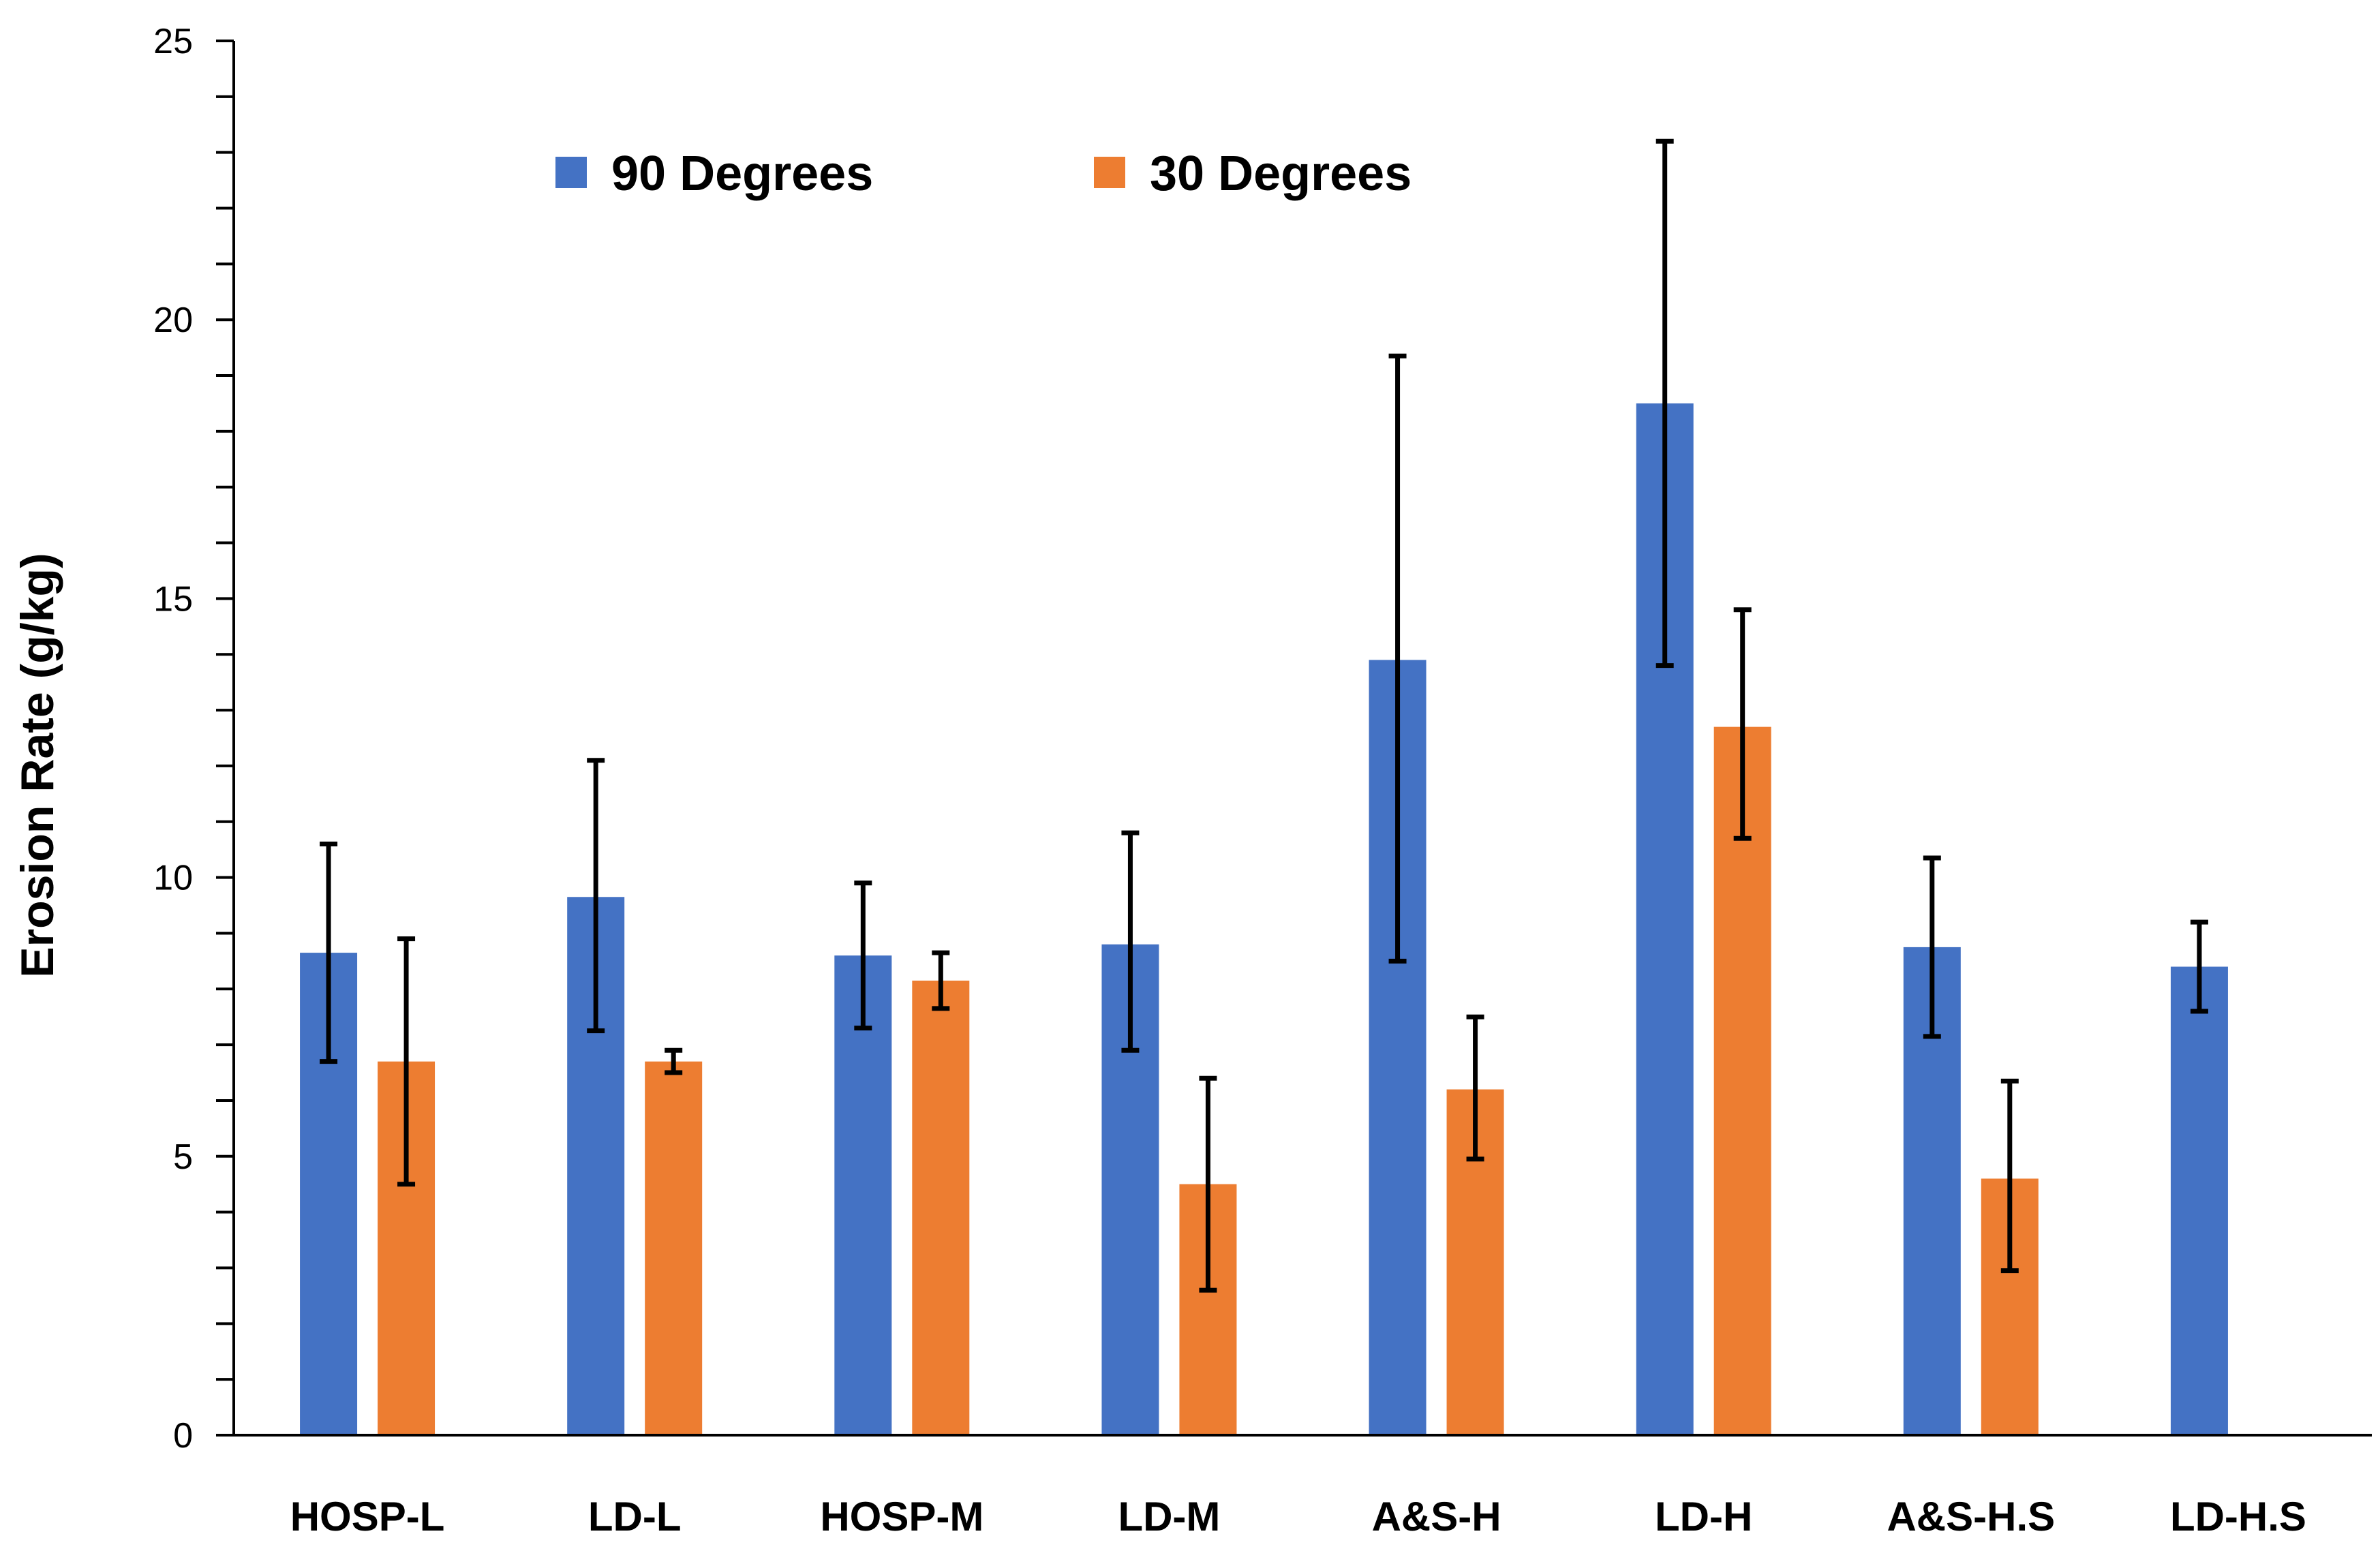 The width and height of the screenshot is (2380, 1551). Describe the element at coordinates (173, 599) in the screenshot. I see `y-tick-label: 15` at that location.